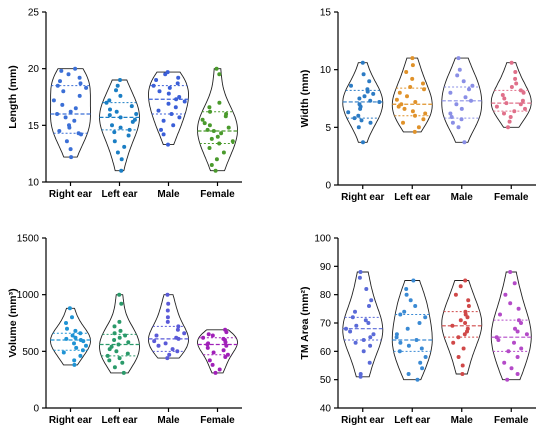 This screenshot has width=550, height=430. Describe the element at coordinates (322, 239) in the screenshot. I see `y-tick-label: 100` at that location.